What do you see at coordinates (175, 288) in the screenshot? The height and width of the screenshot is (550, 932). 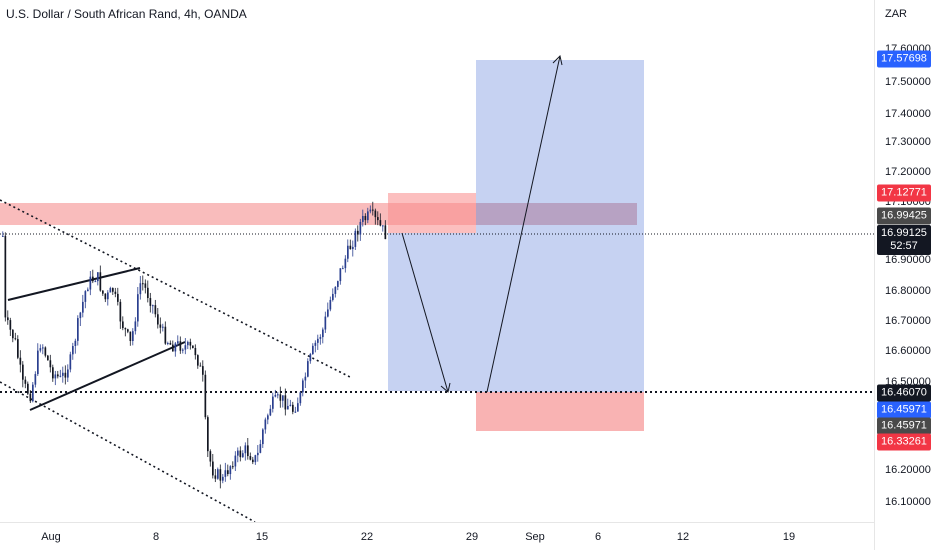 I see `channel-upper-line` at bounding box center [175, 288].